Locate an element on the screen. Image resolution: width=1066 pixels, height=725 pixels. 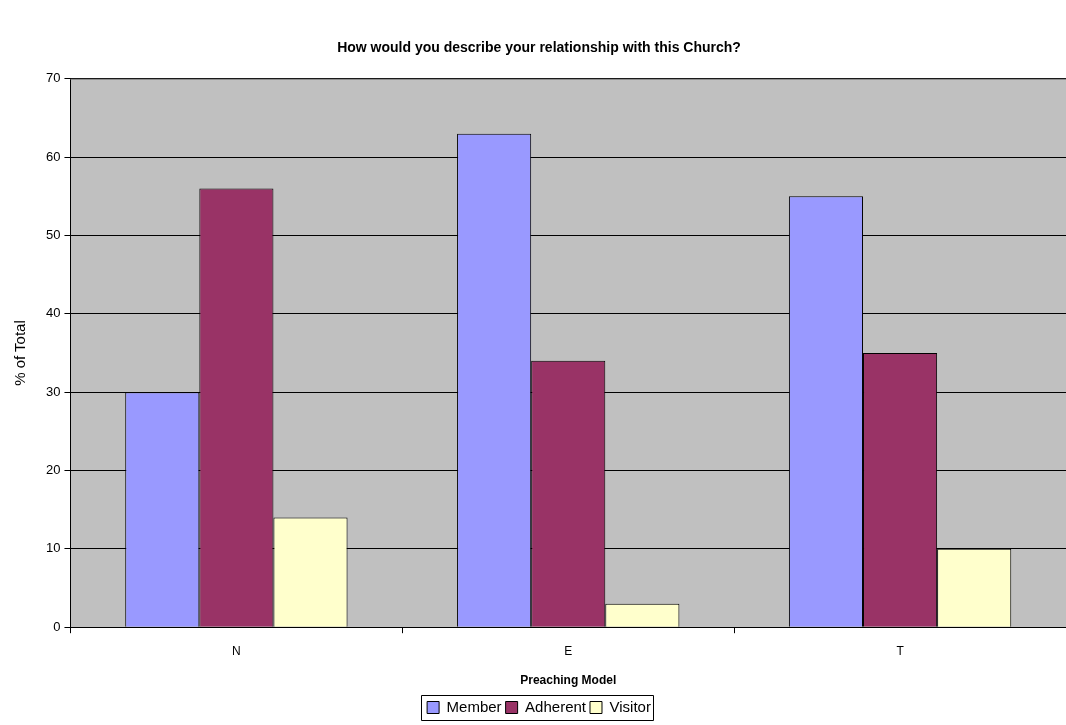
y-tick-label: 20 is located at coordinates (53, 470).